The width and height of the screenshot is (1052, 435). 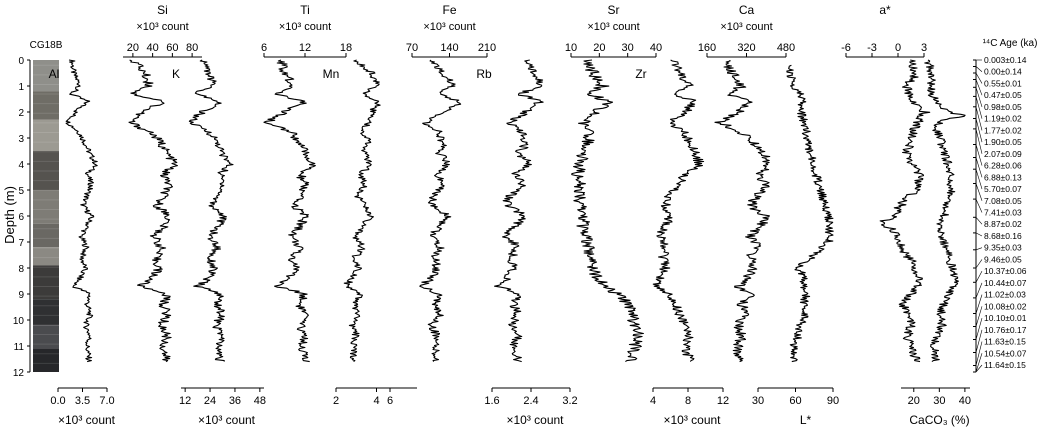 I want to click on age-label: 1.77±0.02, so click(x=1003, y=130).